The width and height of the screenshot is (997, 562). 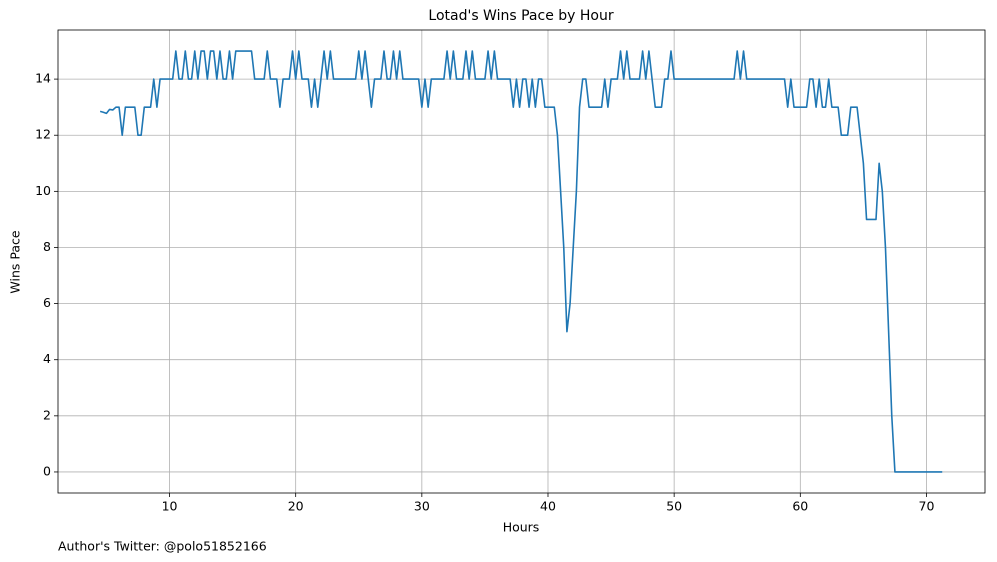 What do you see at coordinates (521, 527) in the screenshot?
I see `x-axis-label: Hours` at bounding box center [521, 527].